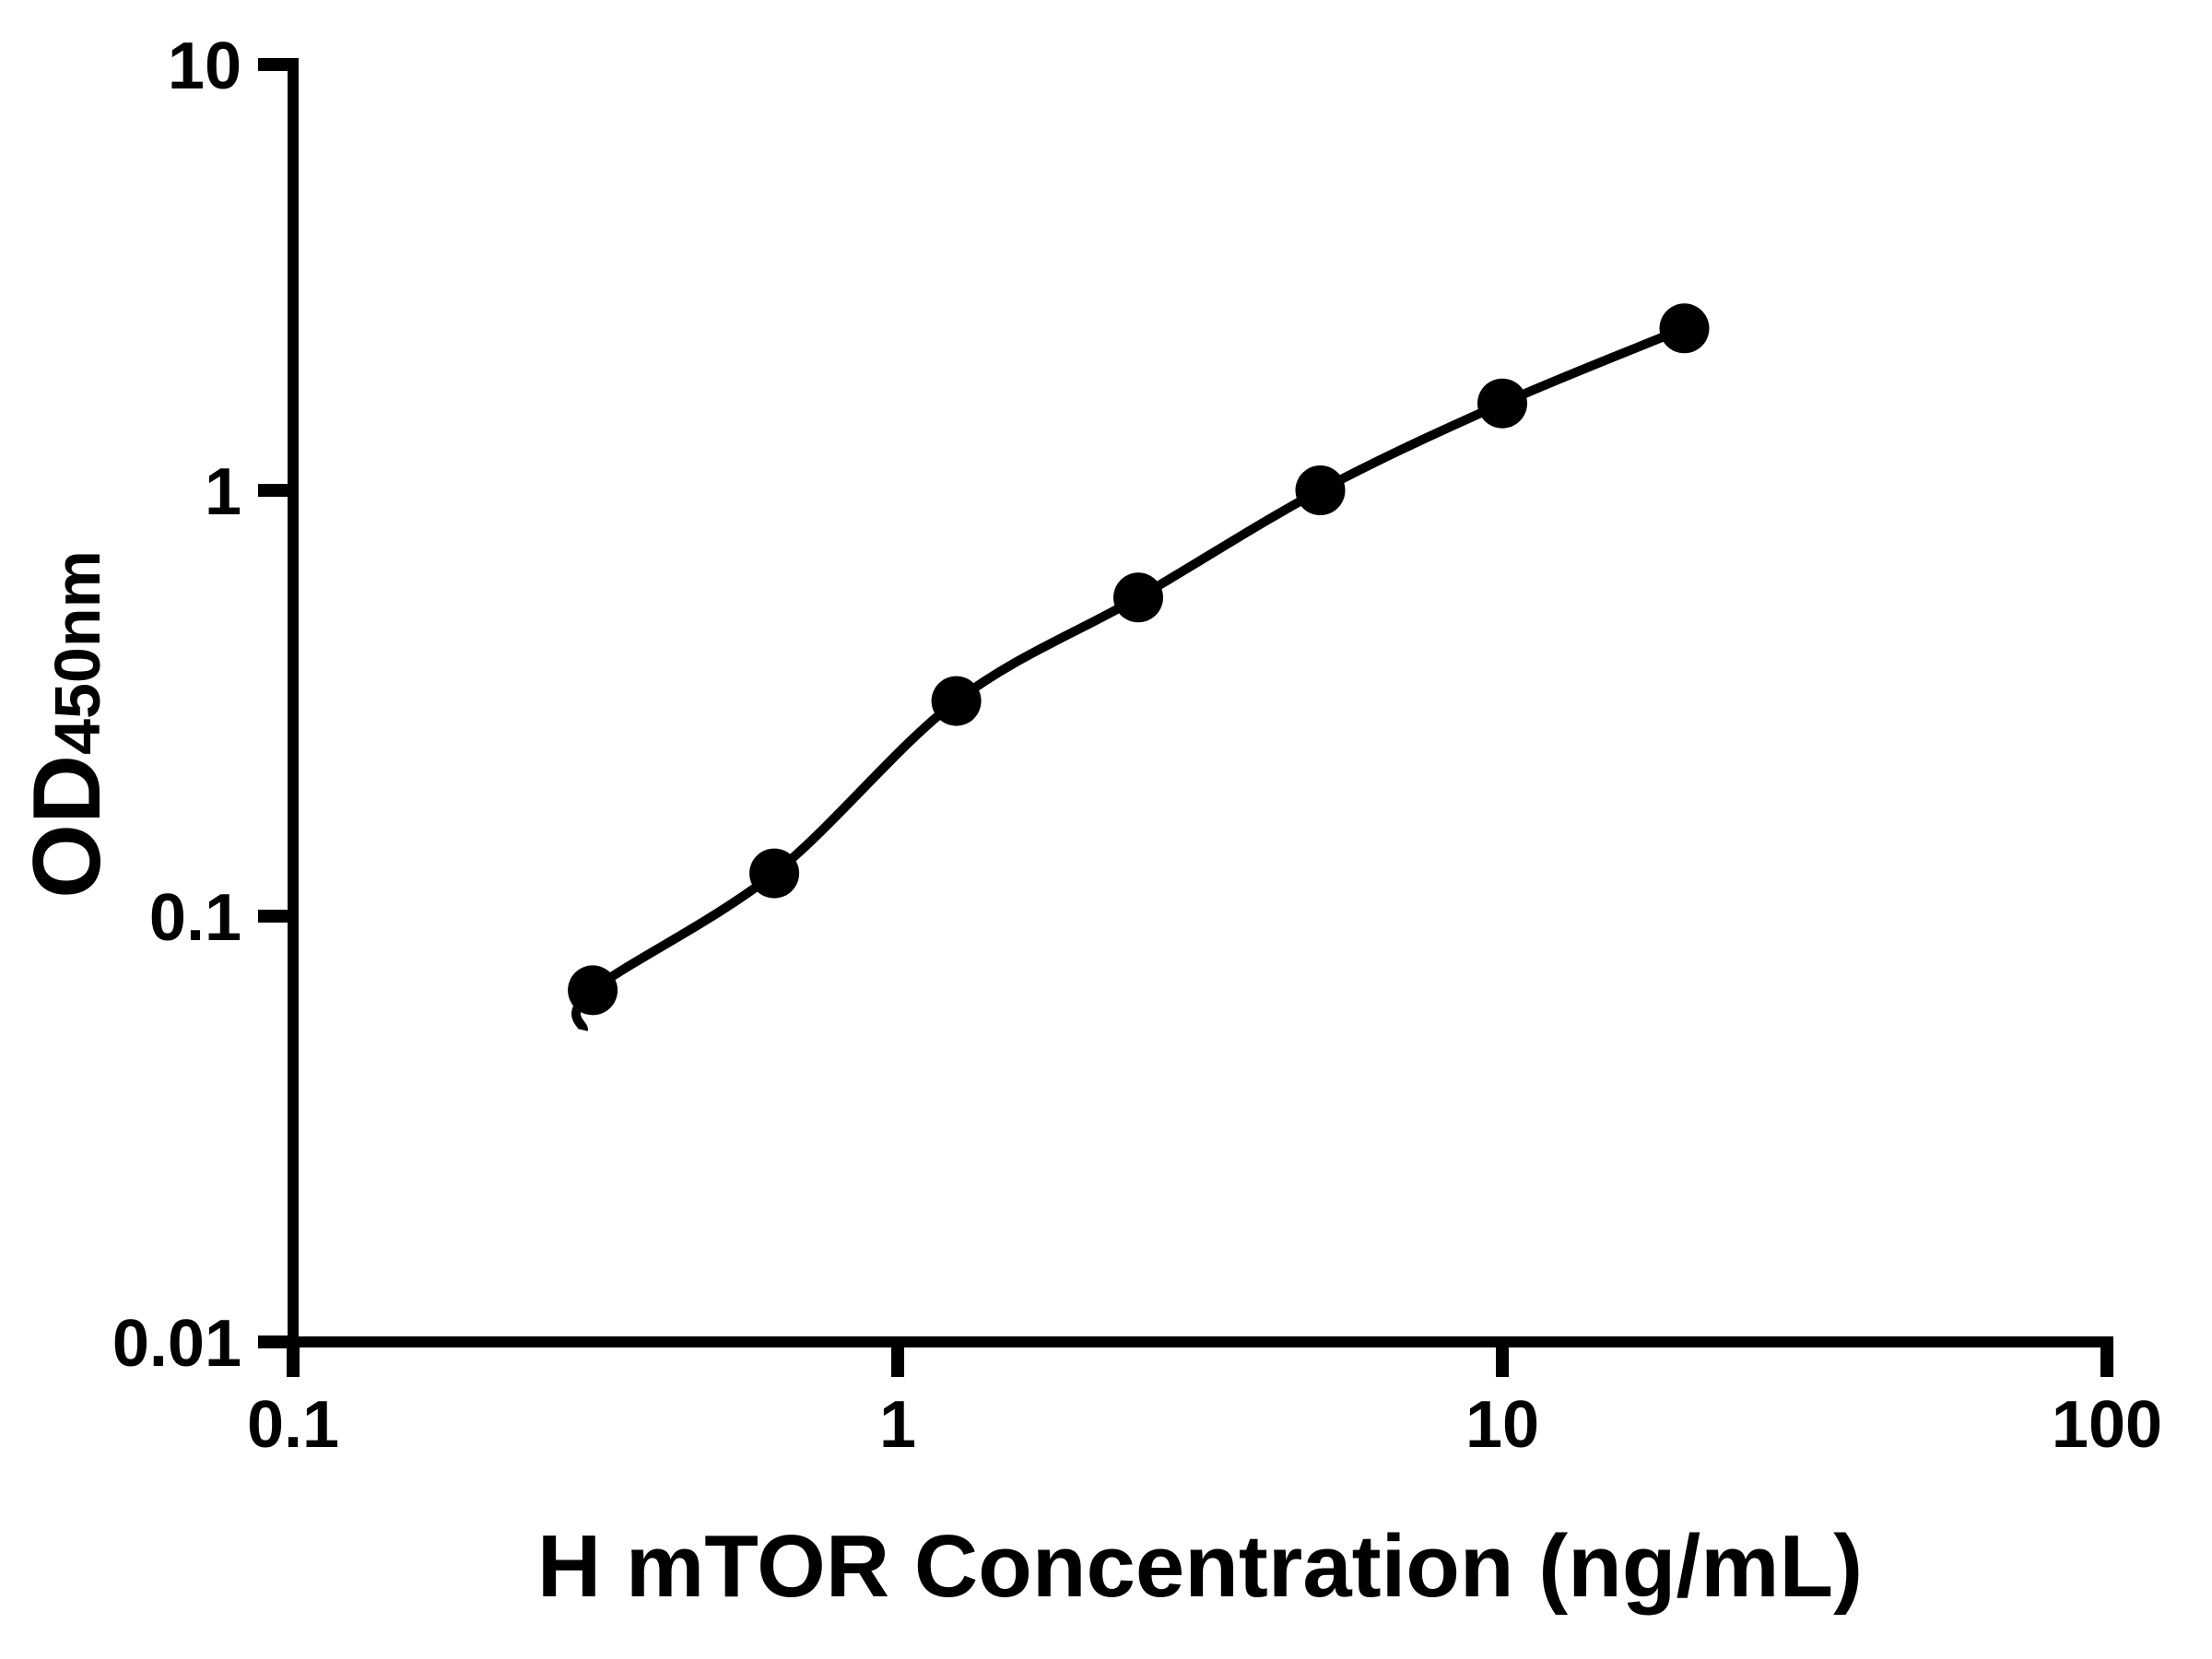 The width and height of the screenshot is (2212, 1659). I want to click on y-axis-title: OD450nm, so click(67, 724).